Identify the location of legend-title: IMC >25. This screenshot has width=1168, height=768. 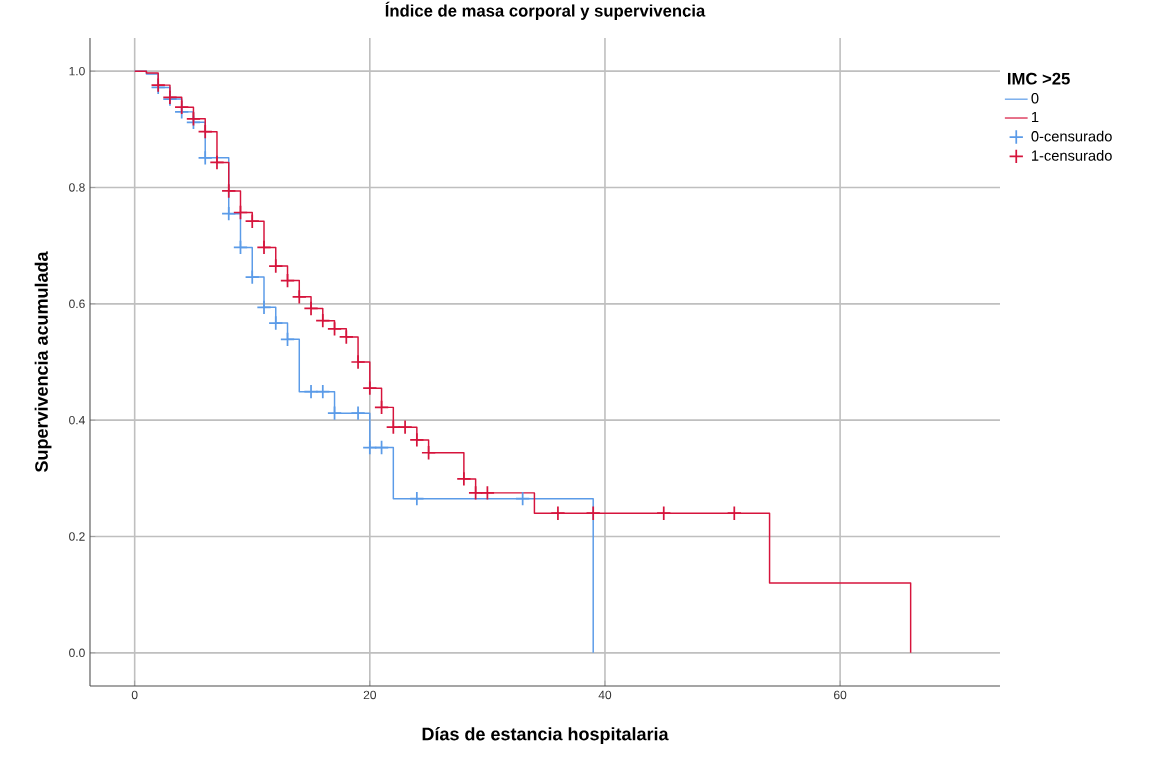
(1039, 78).